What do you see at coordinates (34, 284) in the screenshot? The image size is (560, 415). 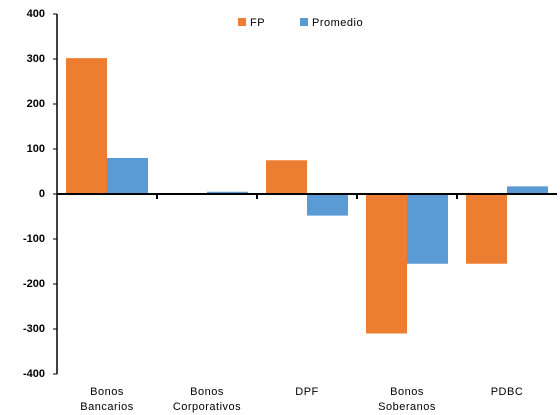 I see `y-tick-label: -200` at bounding box center [34, 284].